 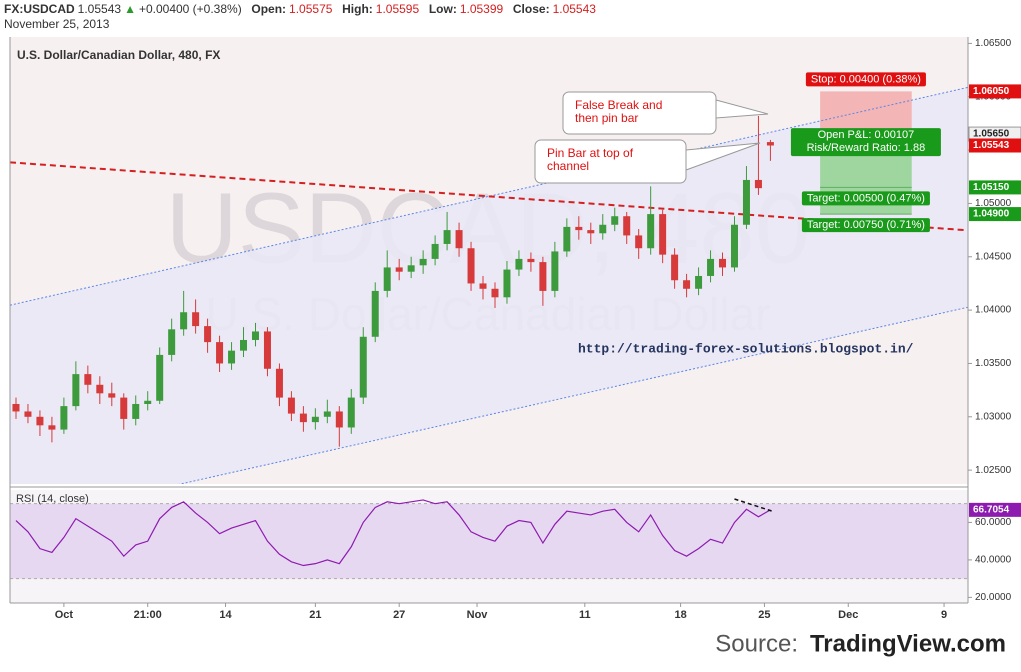 What do you see at coordinates (574, 9) in the screenshot?
I see `close-value: 1.05543` at bounding box center [574, 9].